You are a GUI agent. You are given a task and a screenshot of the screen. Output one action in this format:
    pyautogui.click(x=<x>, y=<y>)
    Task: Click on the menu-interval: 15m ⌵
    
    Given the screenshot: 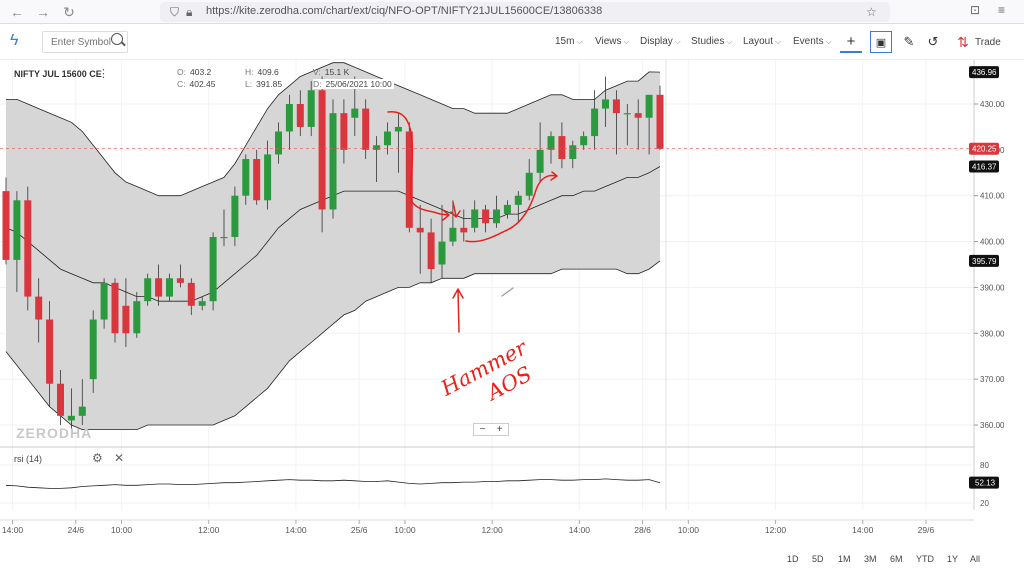 What is the action you would take?
    pyautogui.click(x=569, y=41)
    